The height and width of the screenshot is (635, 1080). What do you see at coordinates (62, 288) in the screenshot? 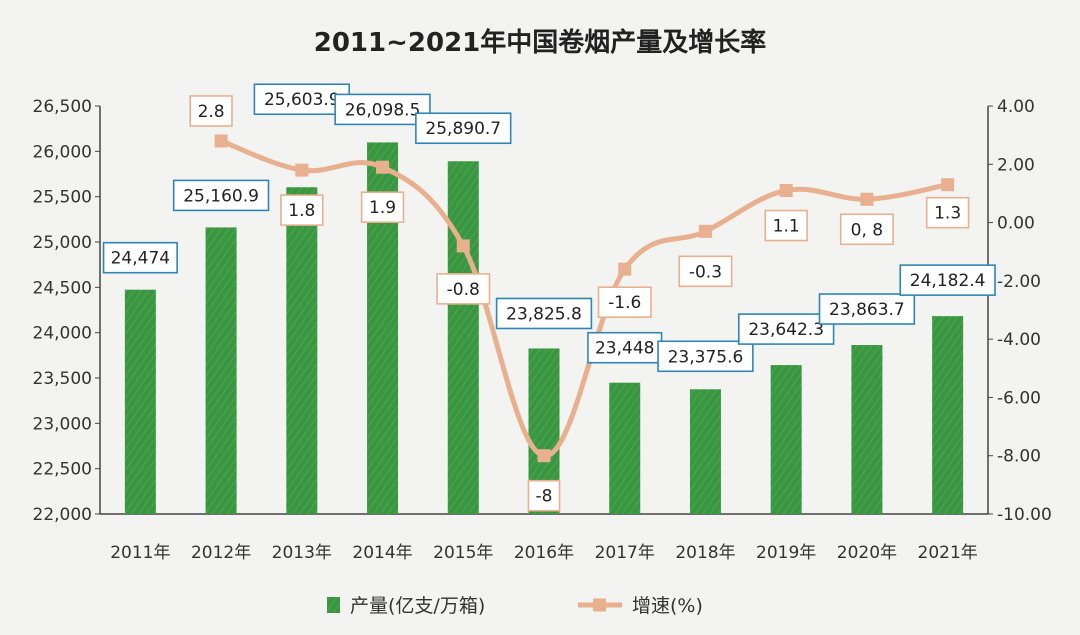
I see `left-tick-label: 24,500` at bounding box center [62, 288].